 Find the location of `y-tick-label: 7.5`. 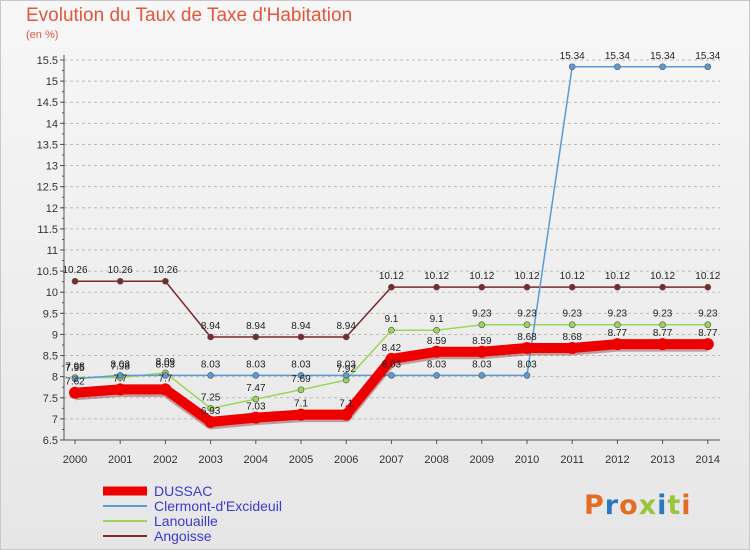

y-tick-label: 7.5 is located at coordinates (50, 399).